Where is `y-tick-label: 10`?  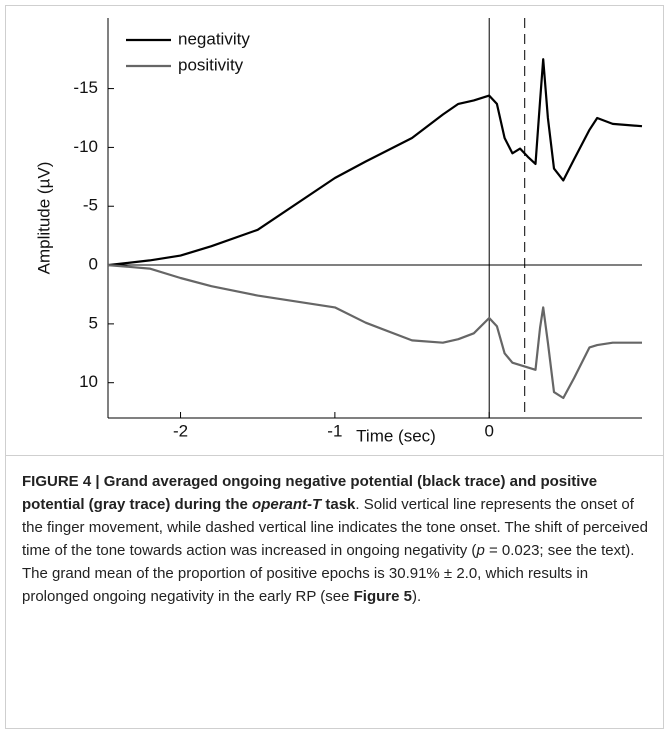 y-tick-label: 10 is located at coordinates (88, 381).